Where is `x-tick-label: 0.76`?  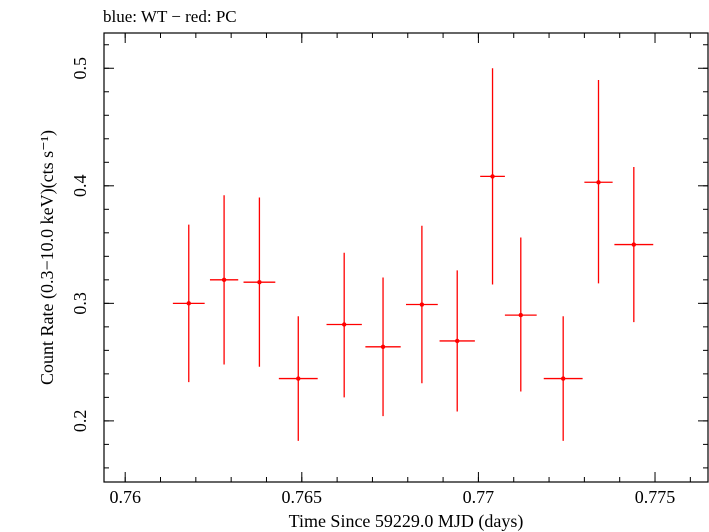
x-tick-label: 0.76 is located at coordinates (125, 497).